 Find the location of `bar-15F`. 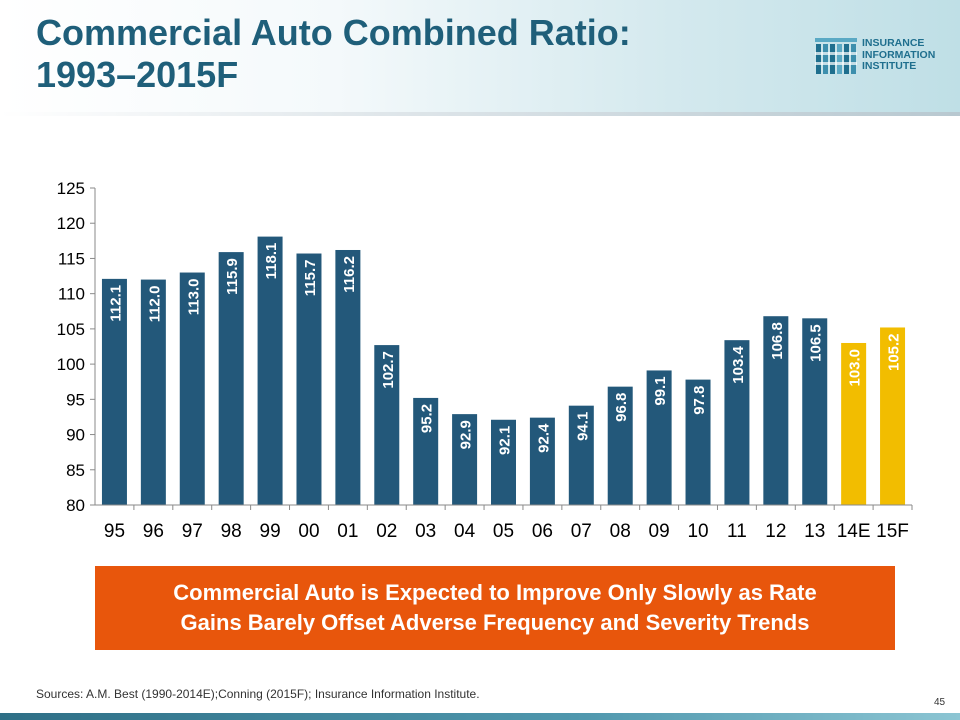

bar-15F is located at coordinates (893, 416).